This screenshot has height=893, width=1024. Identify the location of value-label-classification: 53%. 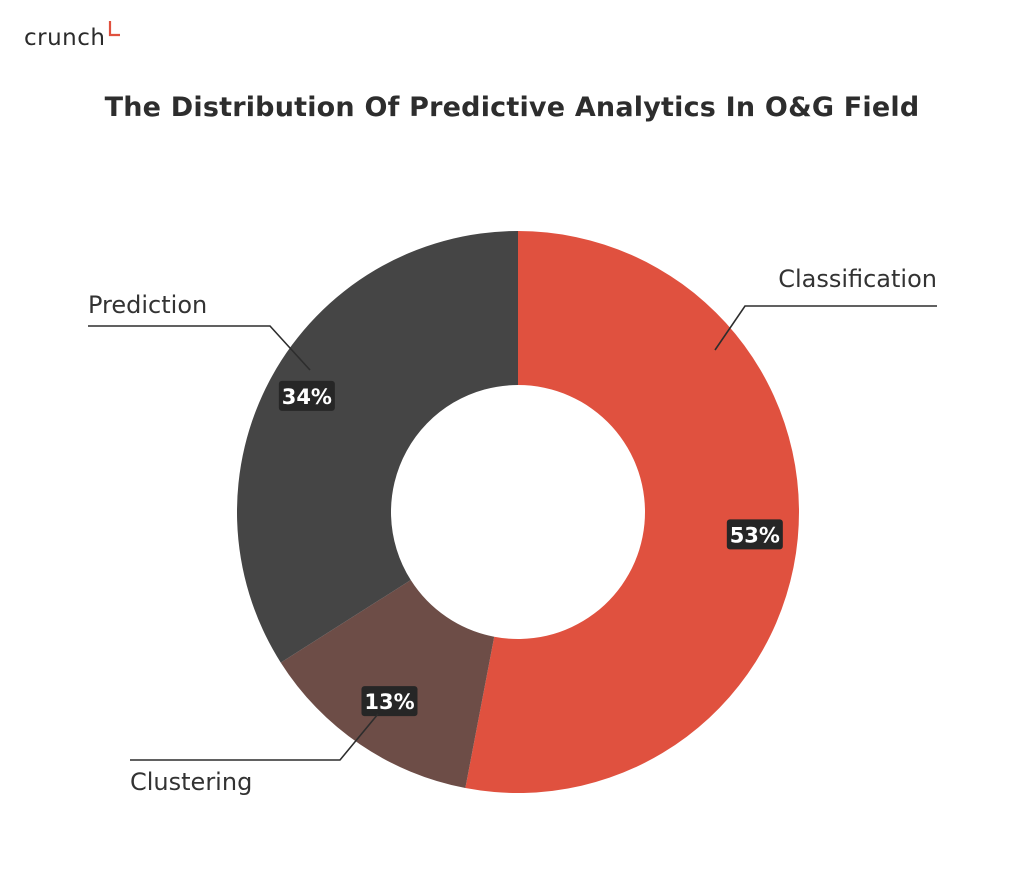
(754, 534).